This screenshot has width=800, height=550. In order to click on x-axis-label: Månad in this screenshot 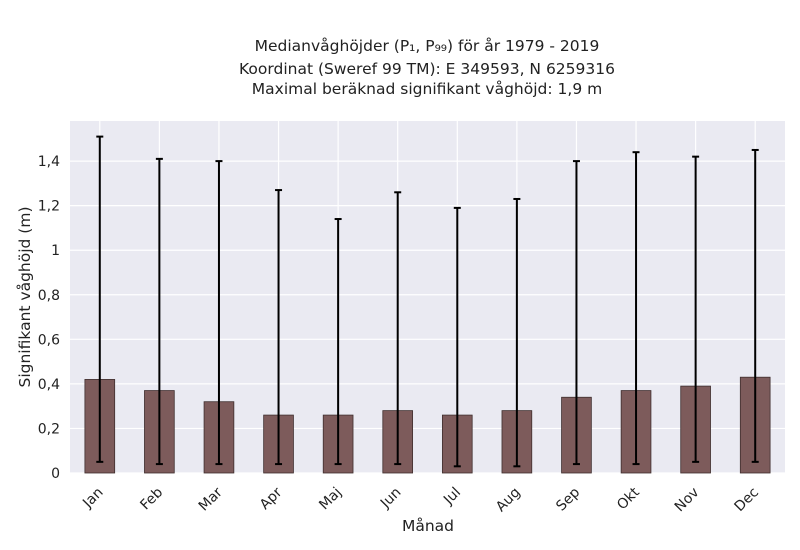, I will do `click(428, 526)`.